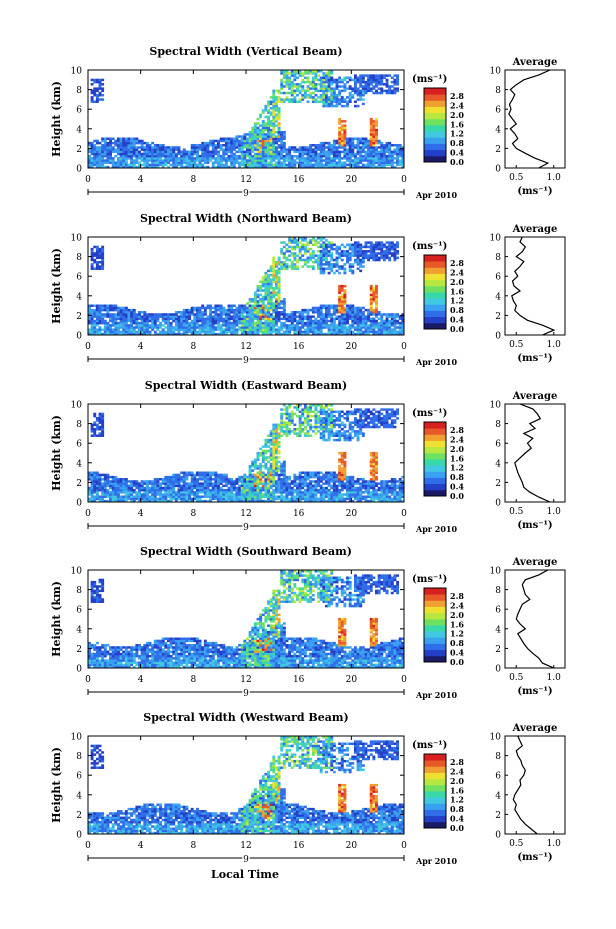 The width and height of the screenshot is (616, 929). What do you see at coordinates (193, 347) in the screenshot?
I see `x-tick-label: 8` at bounding box center [193, 347].